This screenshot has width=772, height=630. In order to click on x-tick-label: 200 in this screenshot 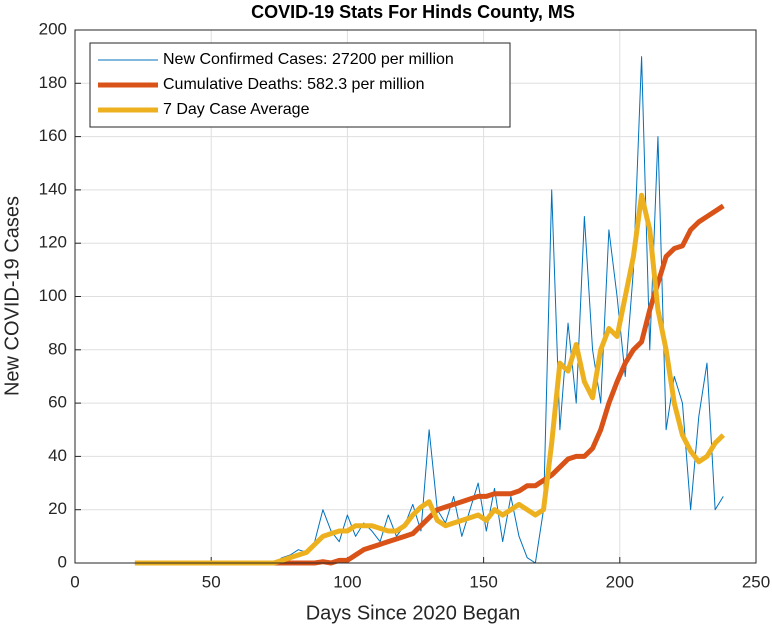, I will do `click(620, 581)`.